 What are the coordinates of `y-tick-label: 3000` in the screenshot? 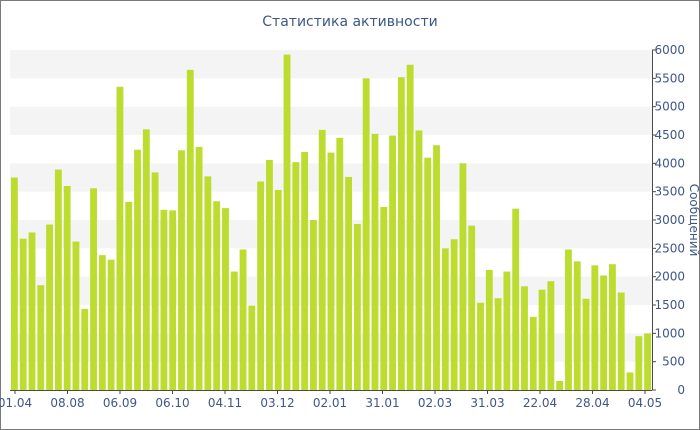 It's located at (669, 220).